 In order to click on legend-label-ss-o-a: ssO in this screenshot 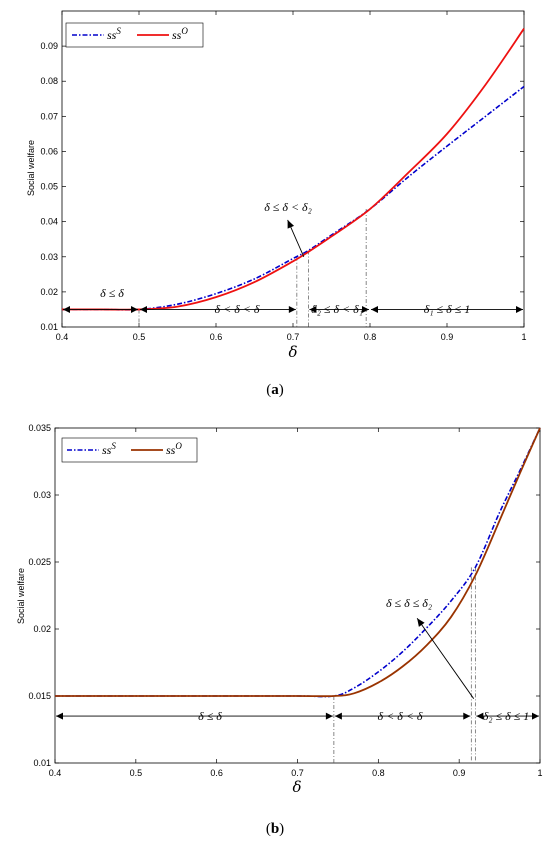, I will do `click(180, 34)`.